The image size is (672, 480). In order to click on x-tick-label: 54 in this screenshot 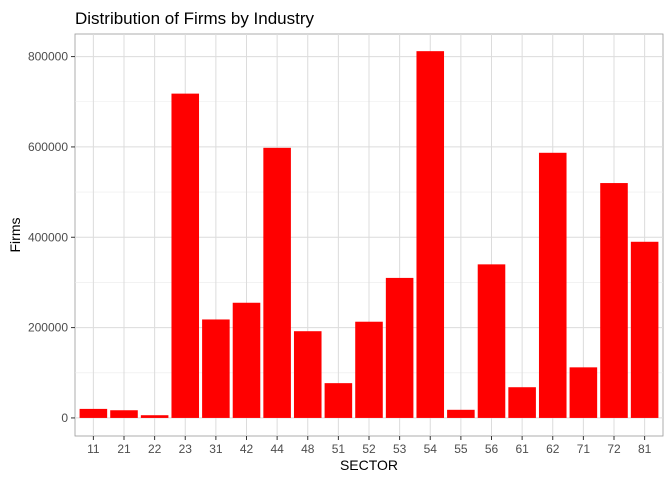, I will do `click(431, 449)`.